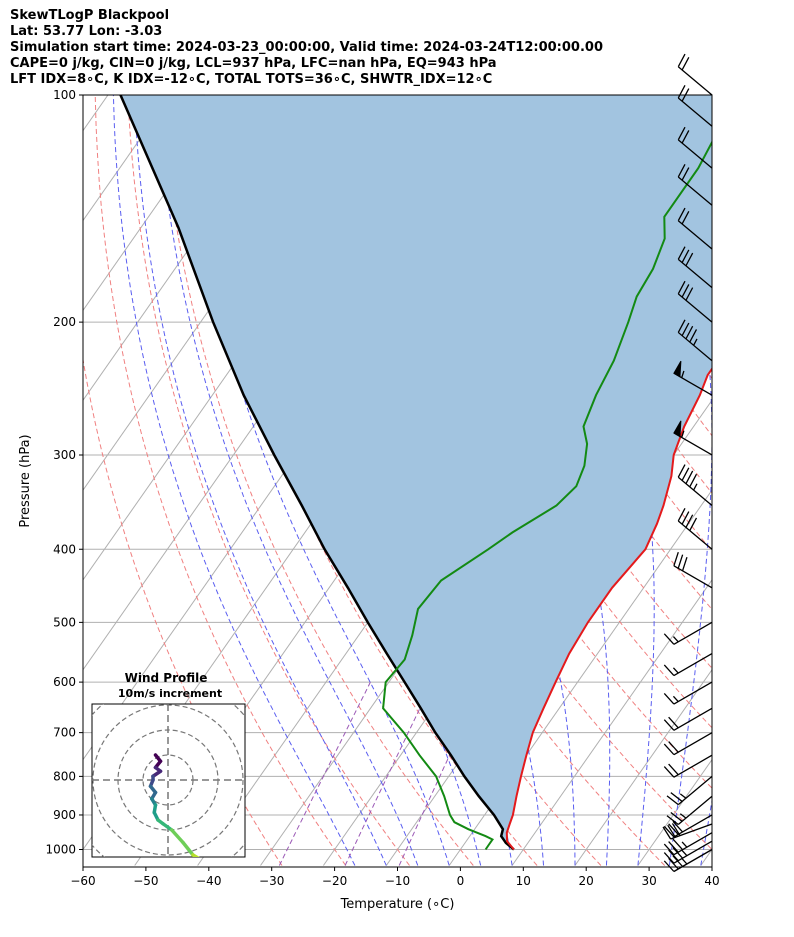 The height and width of the screenshot is (937, 794). What do you see at coordinates (586, 881) in the screenshot?
I see `x-tick-label: 20` at bounding box center [586, 881].